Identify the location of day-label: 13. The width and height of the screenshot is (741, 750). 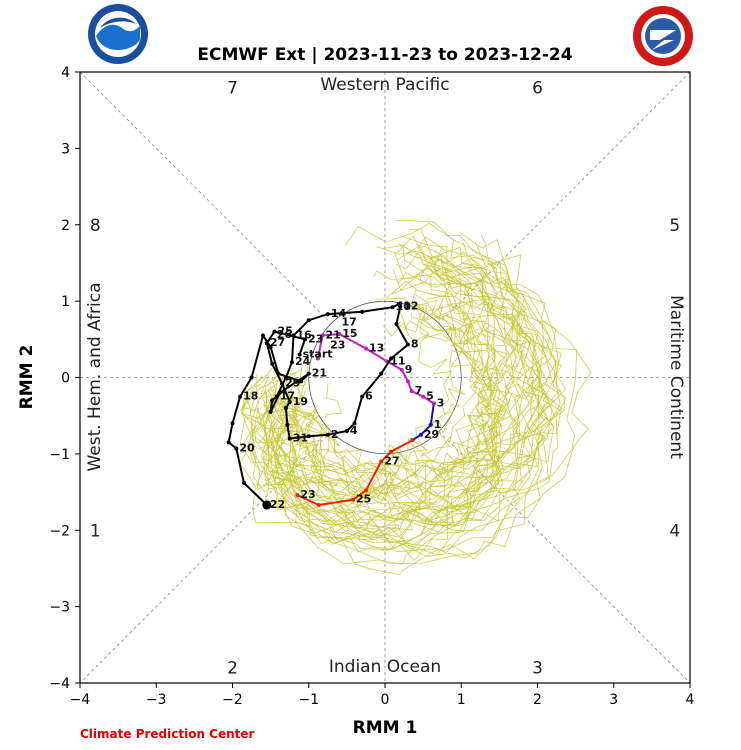
(376, 347).